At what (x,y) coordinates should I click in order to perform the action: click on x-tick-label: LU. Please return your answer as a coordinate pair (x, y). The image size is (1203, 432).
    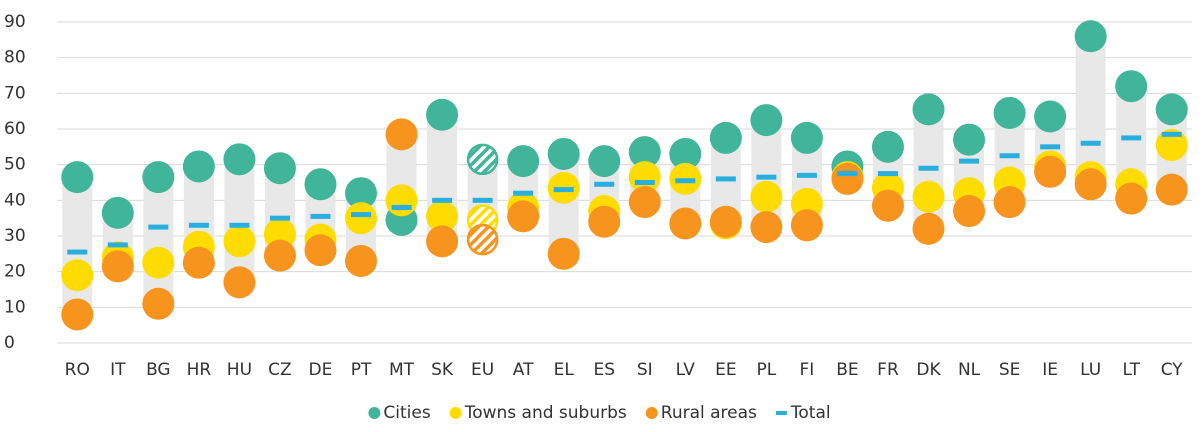
    Looking at the image, I should click on (1090, 370).